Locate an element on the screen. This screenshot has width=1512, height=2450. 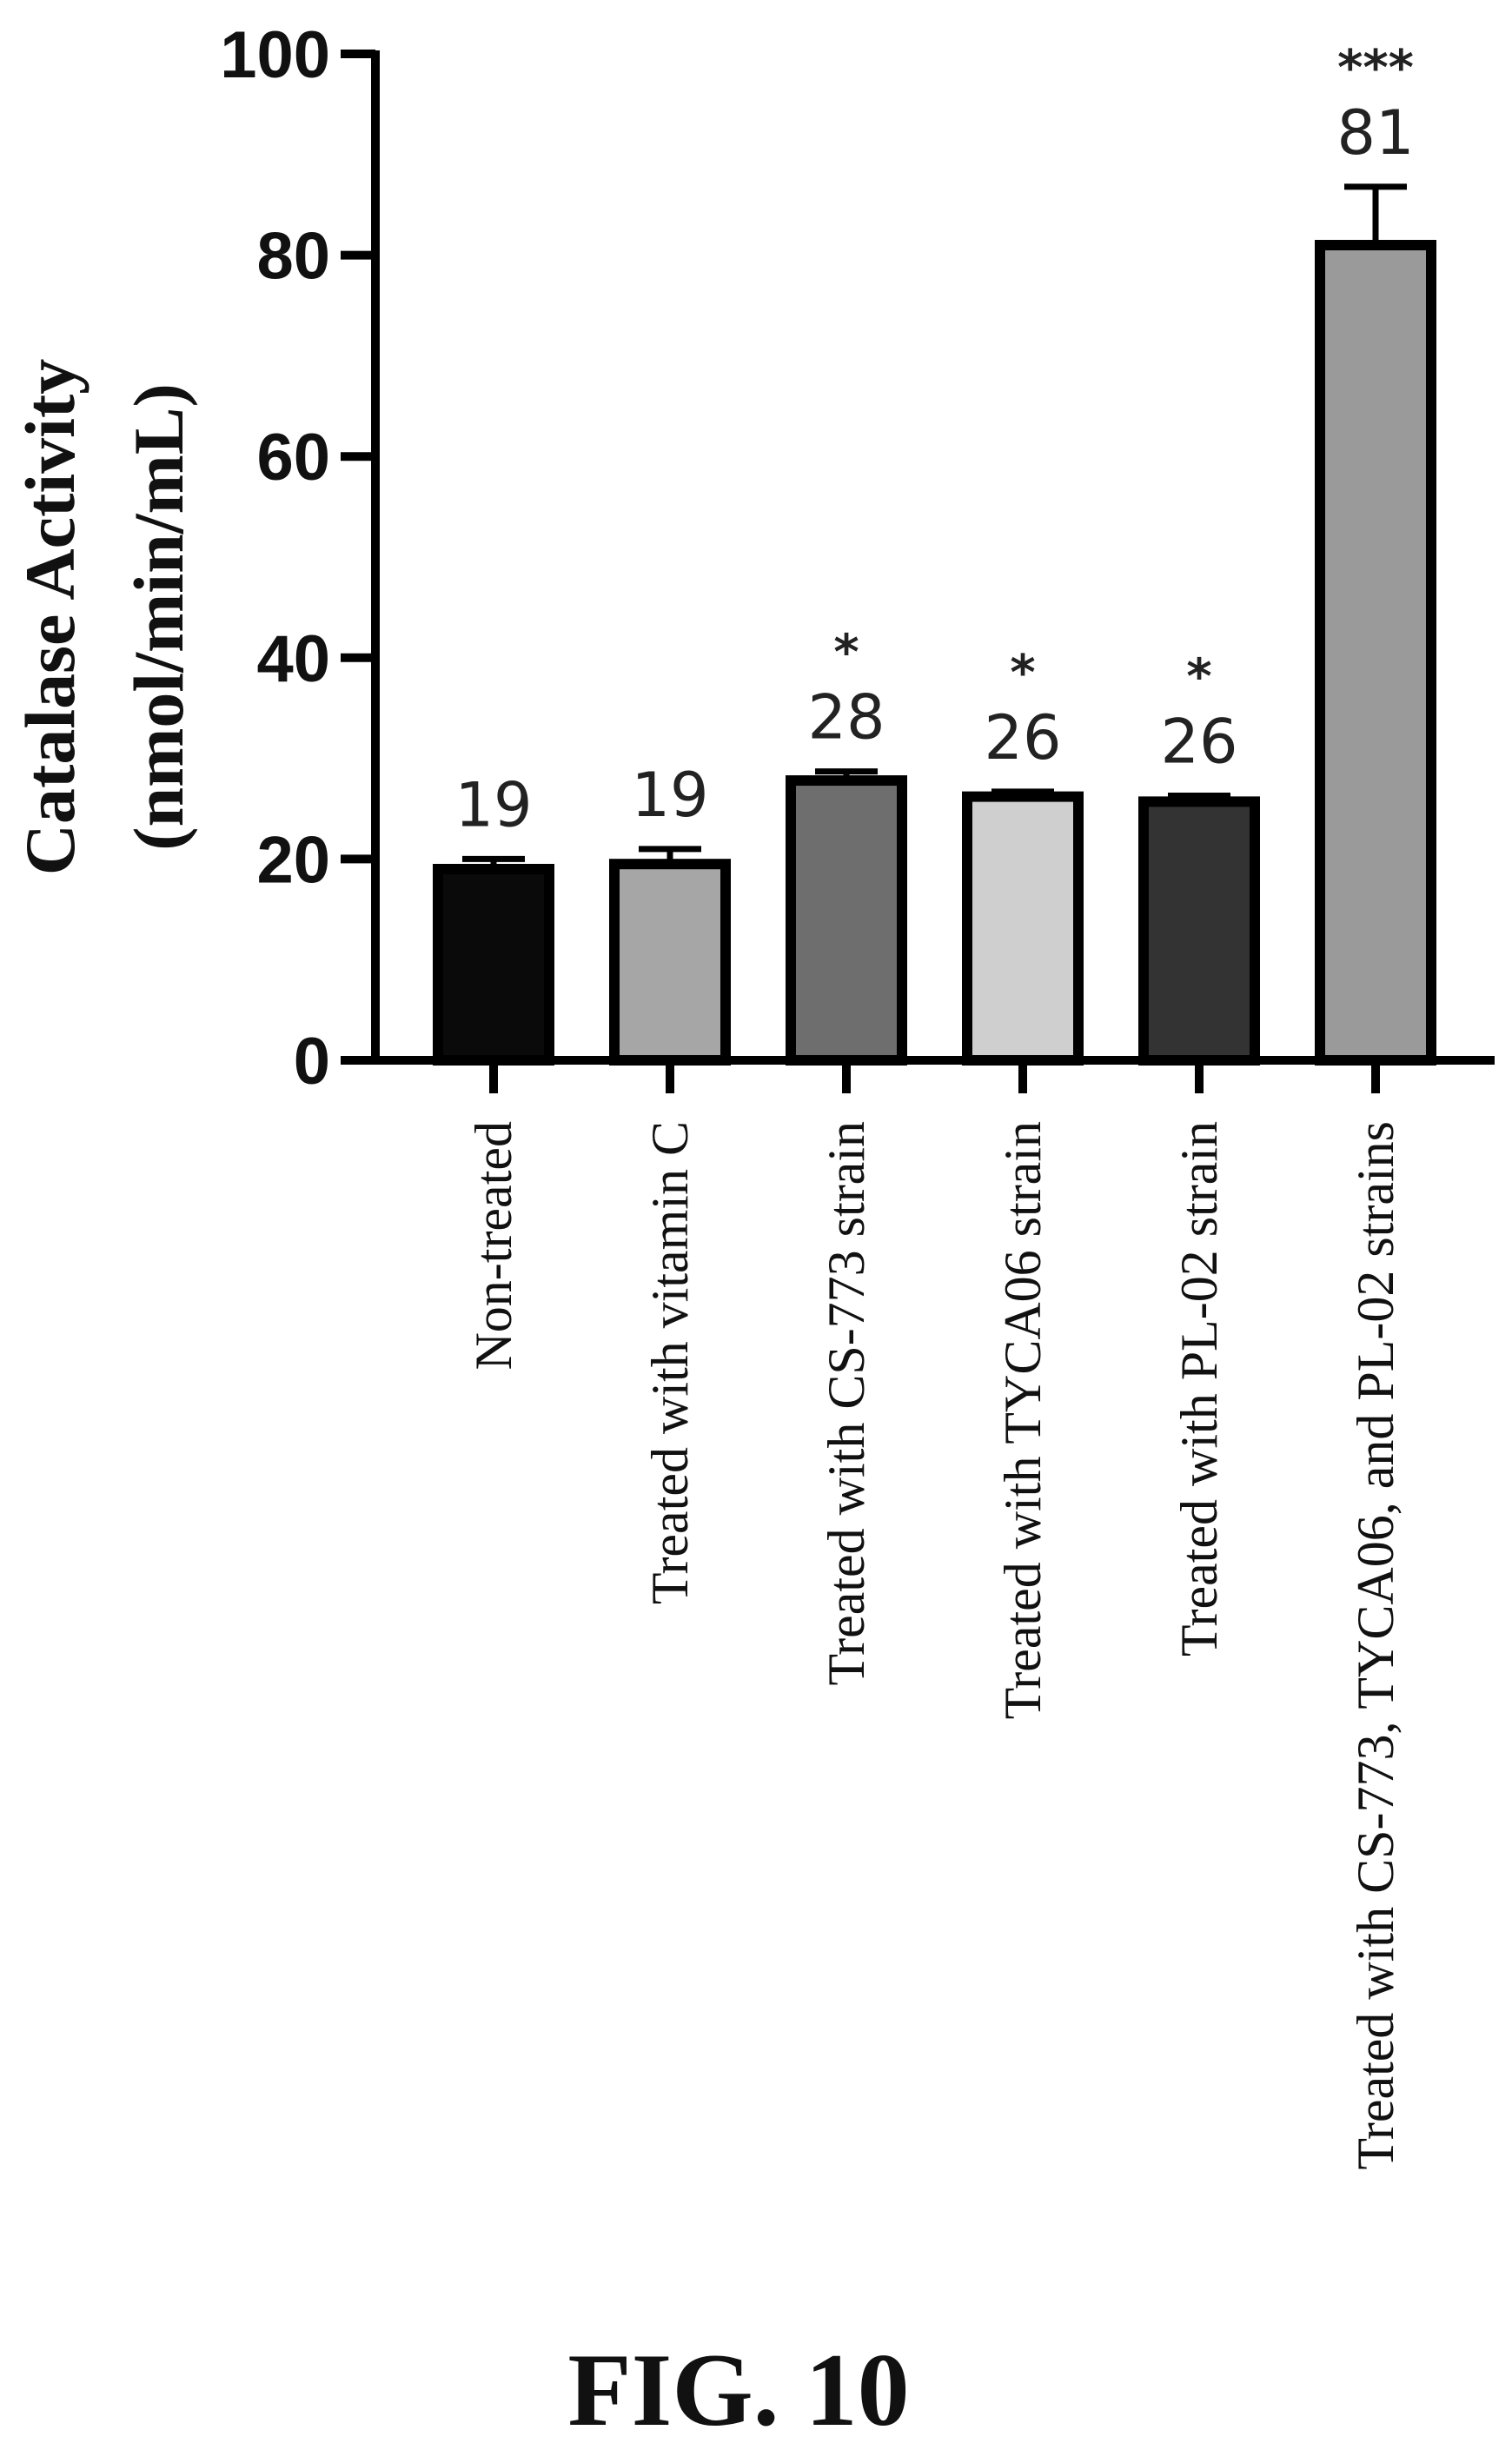
y-axis-title-line1: Catalase Activity is located at coordinates (50, 617).